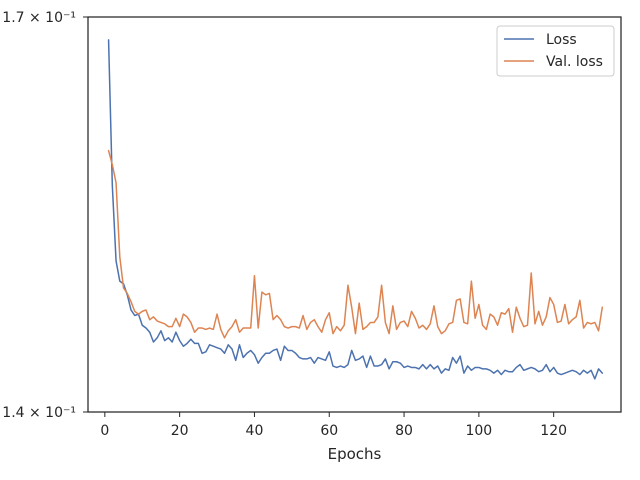 This screenshot has height=480, width=640. I want to click on x-tick-label: 100, so click(478, 431).